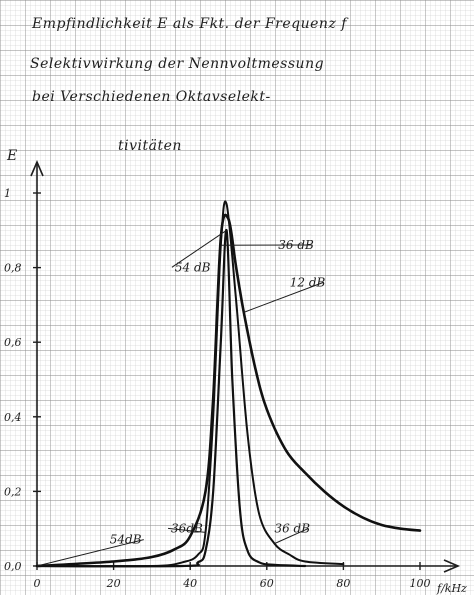 This screenshot has height=595, width=474. What do you see at coordinates (13, 491) in the screenshot?
I see `y-tick-label: 0,2` at bounding box center [13, 491].